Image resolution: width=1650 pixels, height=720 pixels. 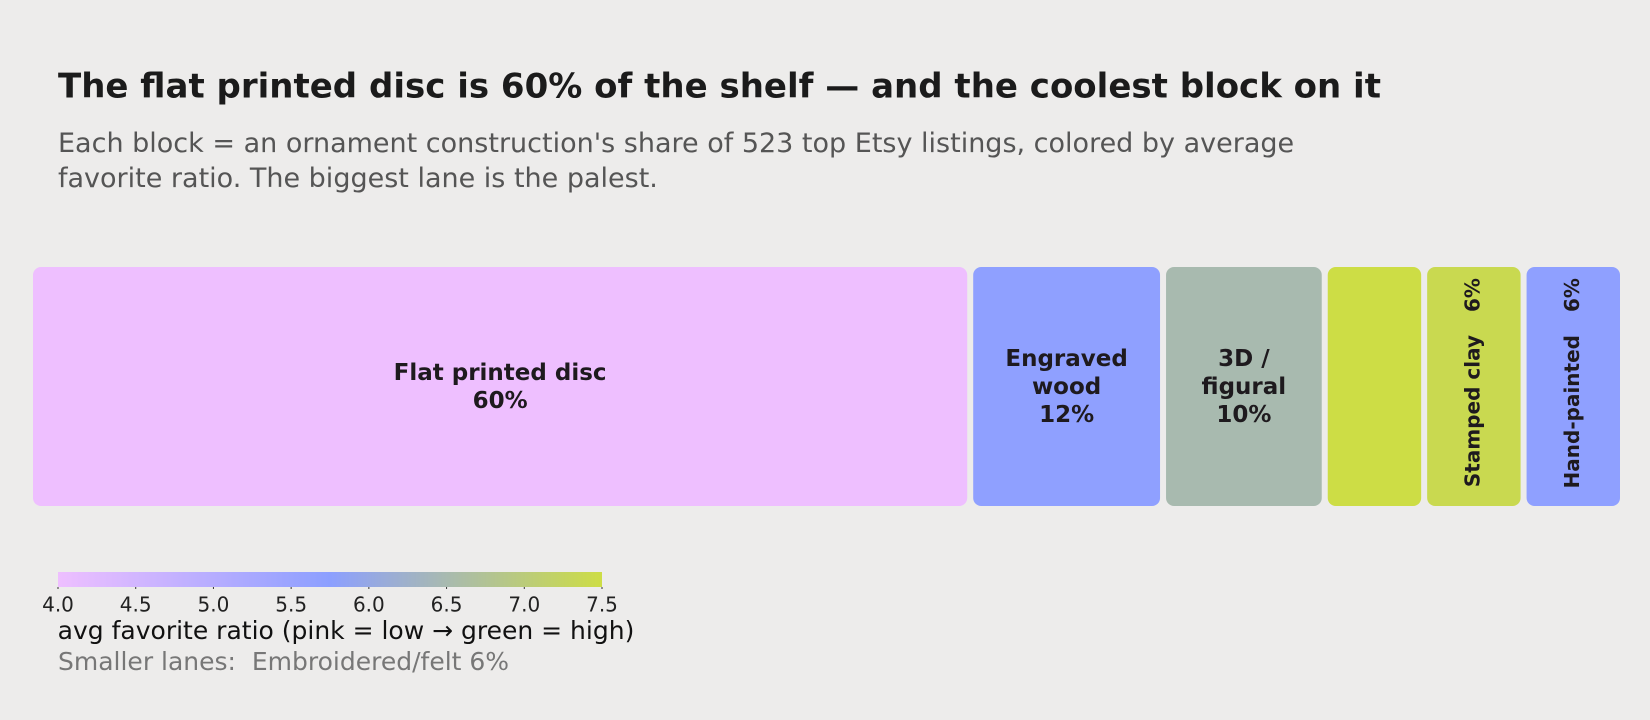 What do you see at coordinates (447, 605) in the screenshot?
I see `colorbar-tick-label: 6.5` at bounding box center [447, 605].